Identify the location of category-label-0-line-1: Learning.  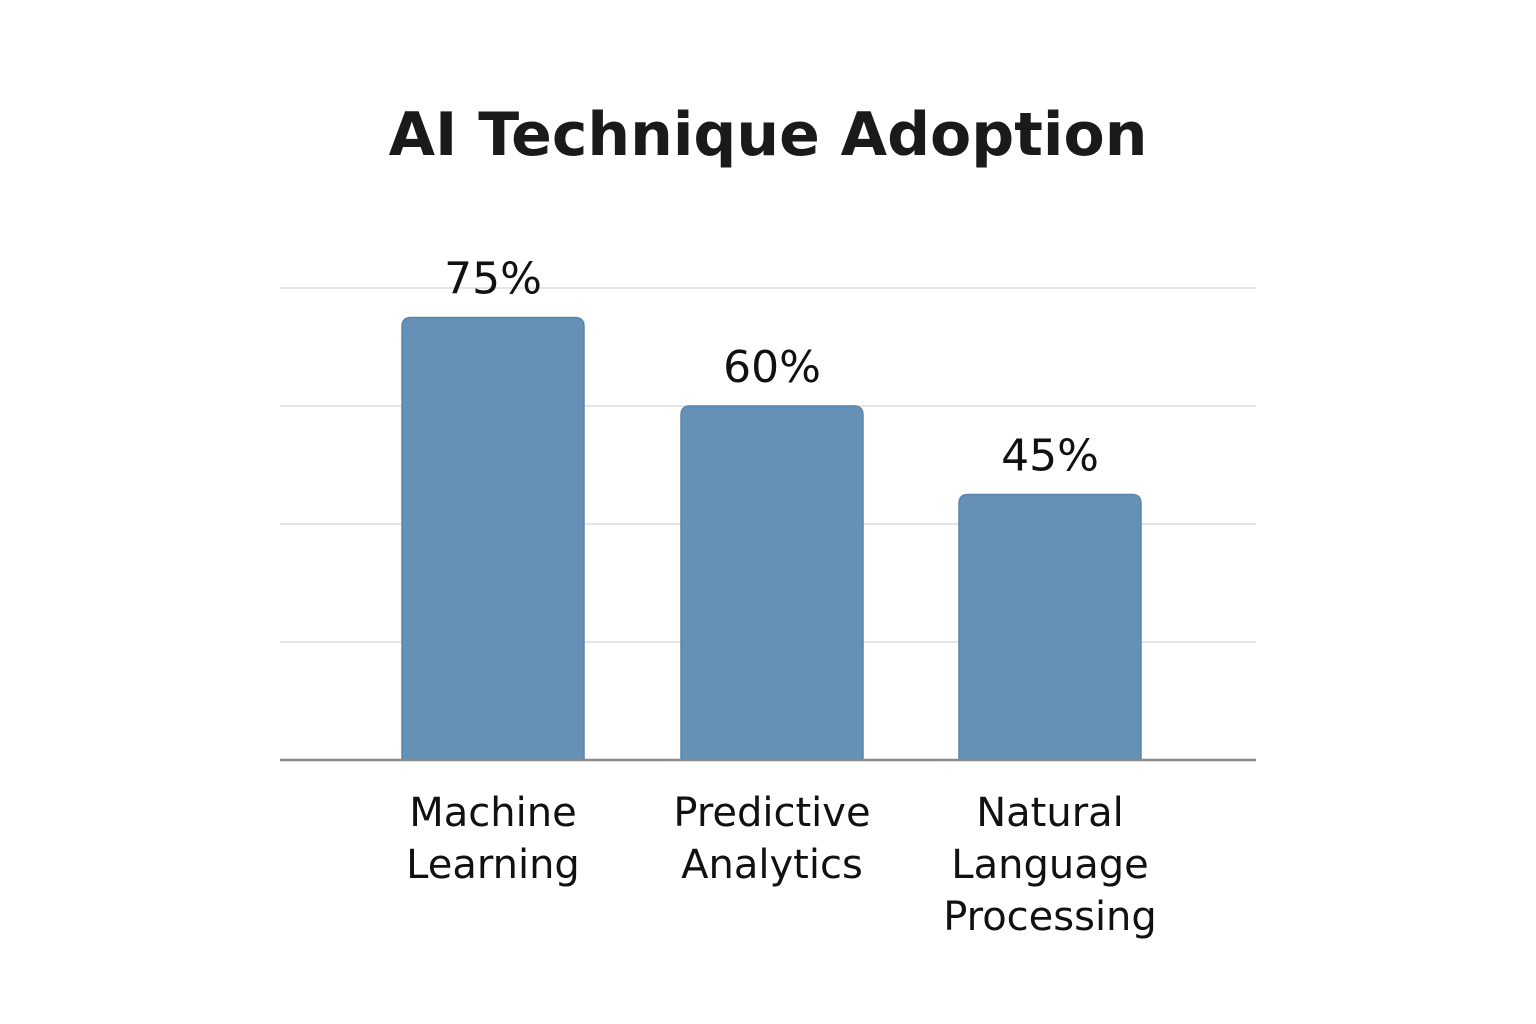
(493, 865).